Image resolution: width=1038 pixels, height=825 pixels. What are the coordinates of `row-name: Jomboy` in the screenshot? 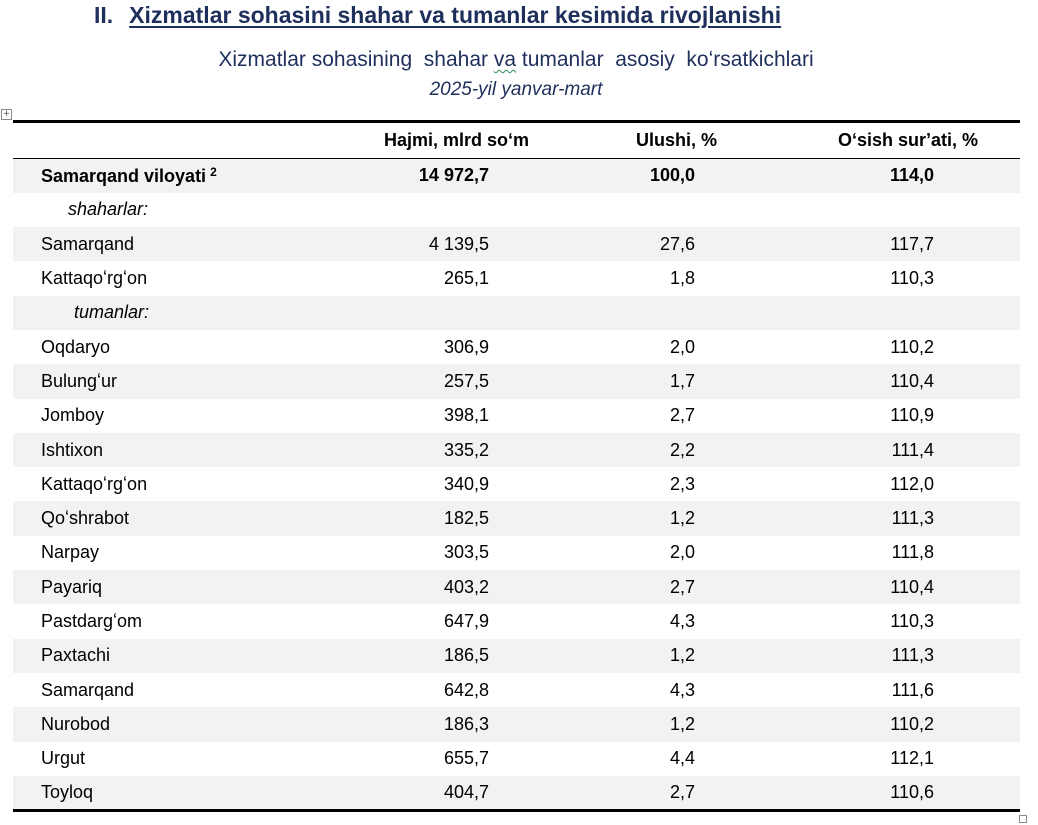 It's located at (73, 415).